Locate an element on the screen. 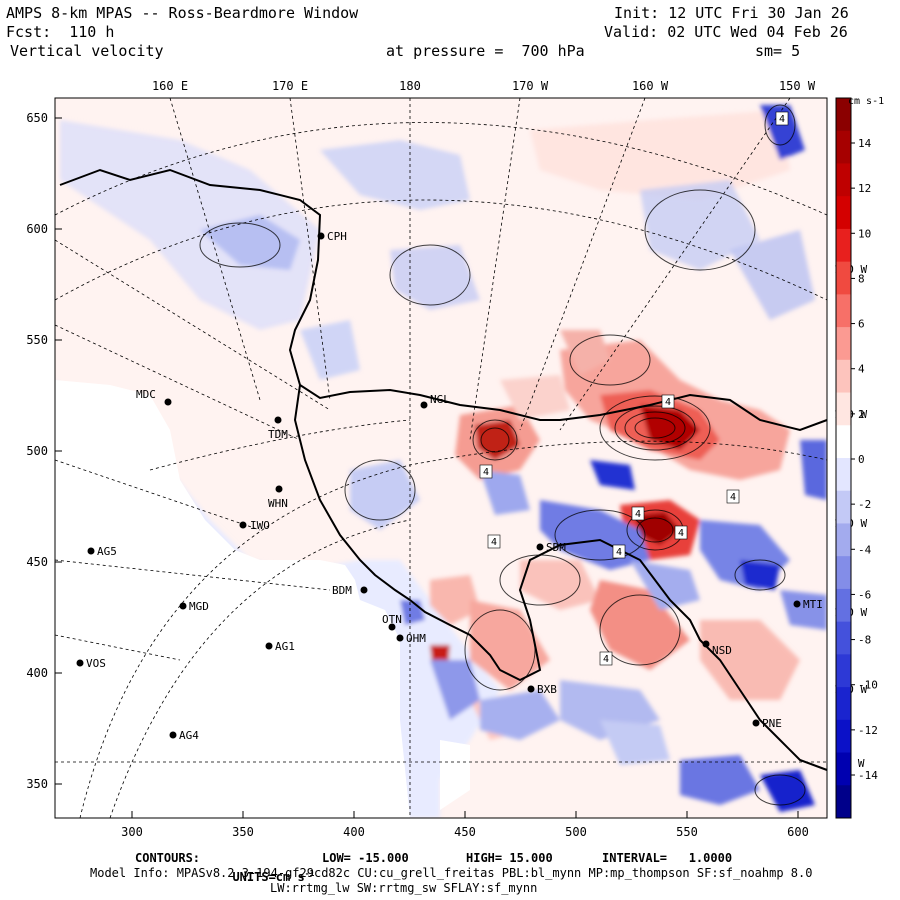 This screenshot has height=900, width=900. variable-name: Vertical velocity is located at coordinates (87, 51).